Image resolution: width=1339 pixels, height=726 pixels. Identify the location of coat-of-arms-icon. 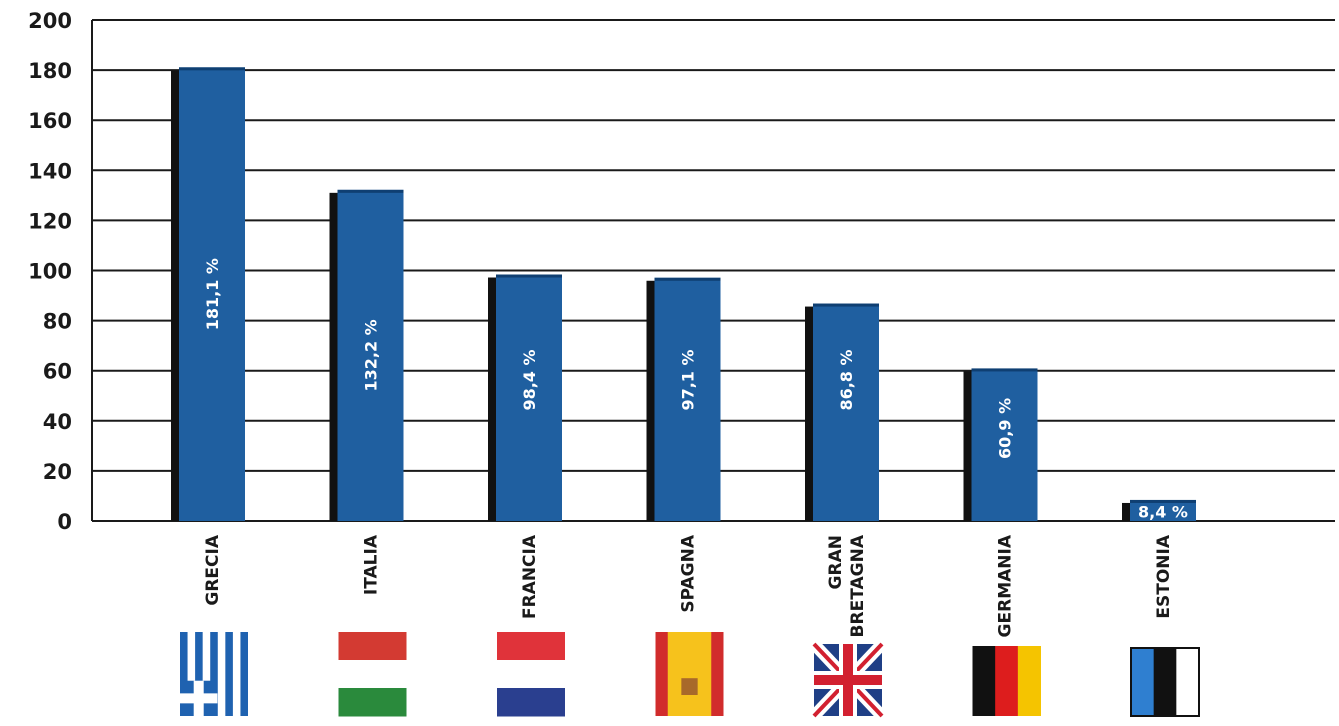
(689, 686).